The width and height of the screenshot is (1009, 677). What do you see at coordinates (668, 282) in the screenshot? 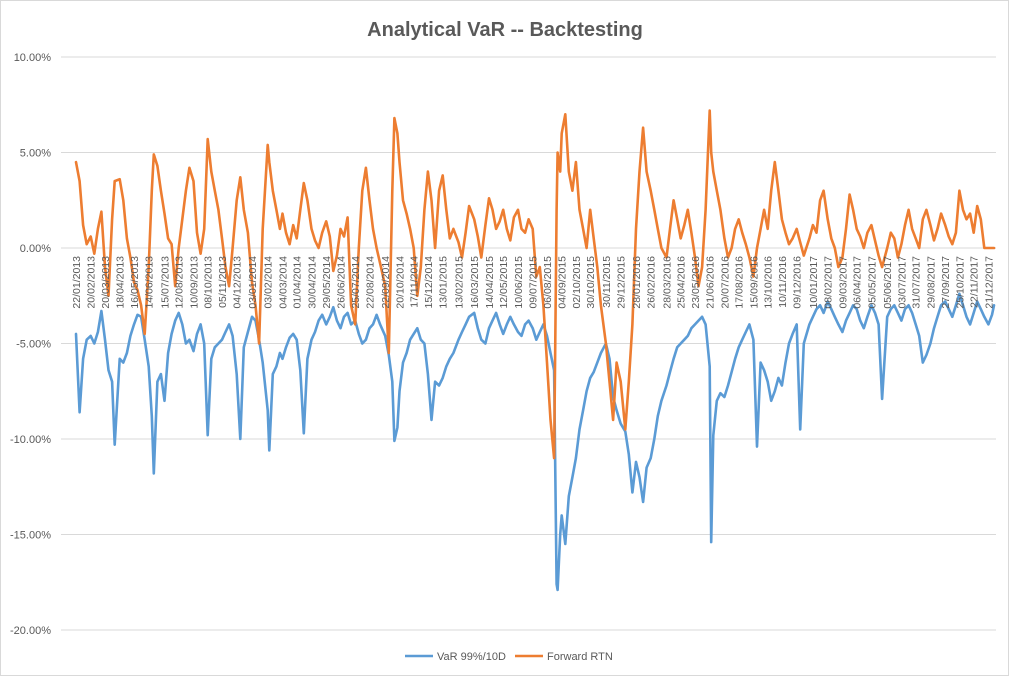
I see `x-tick-label: 28/03/2016` at bounding box center [668, 282].